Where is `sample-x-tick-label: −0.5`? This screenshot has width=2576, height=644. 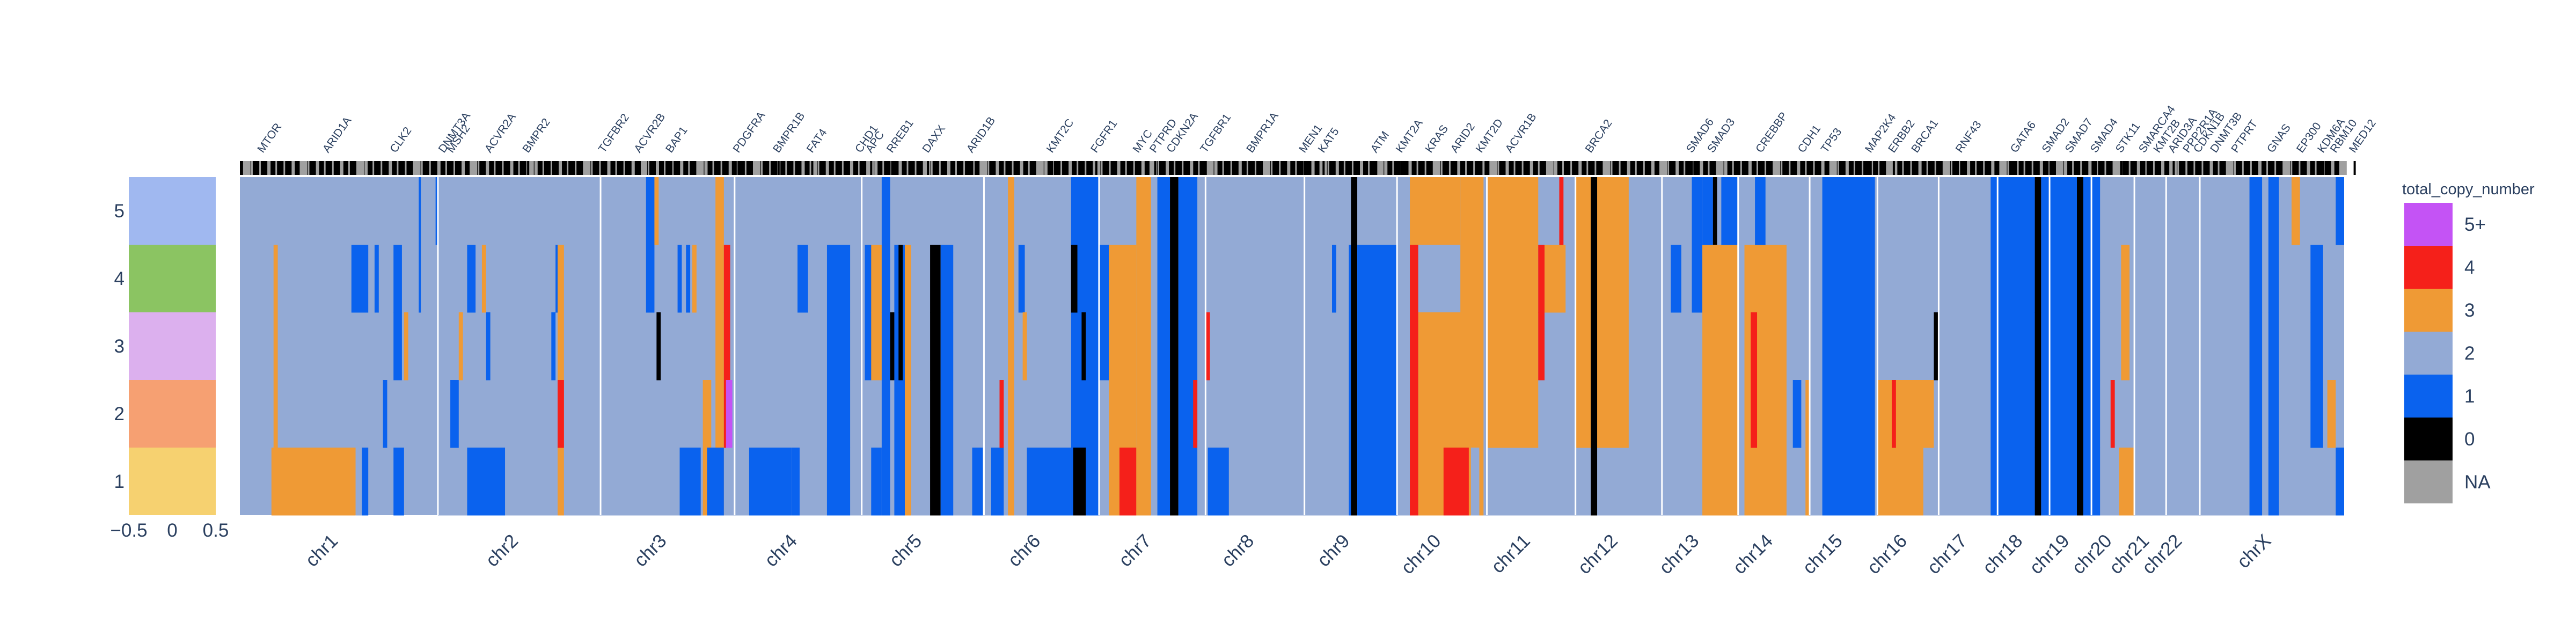 sample-x-tick-label: −0.5 is located at coordinates (128, 530).